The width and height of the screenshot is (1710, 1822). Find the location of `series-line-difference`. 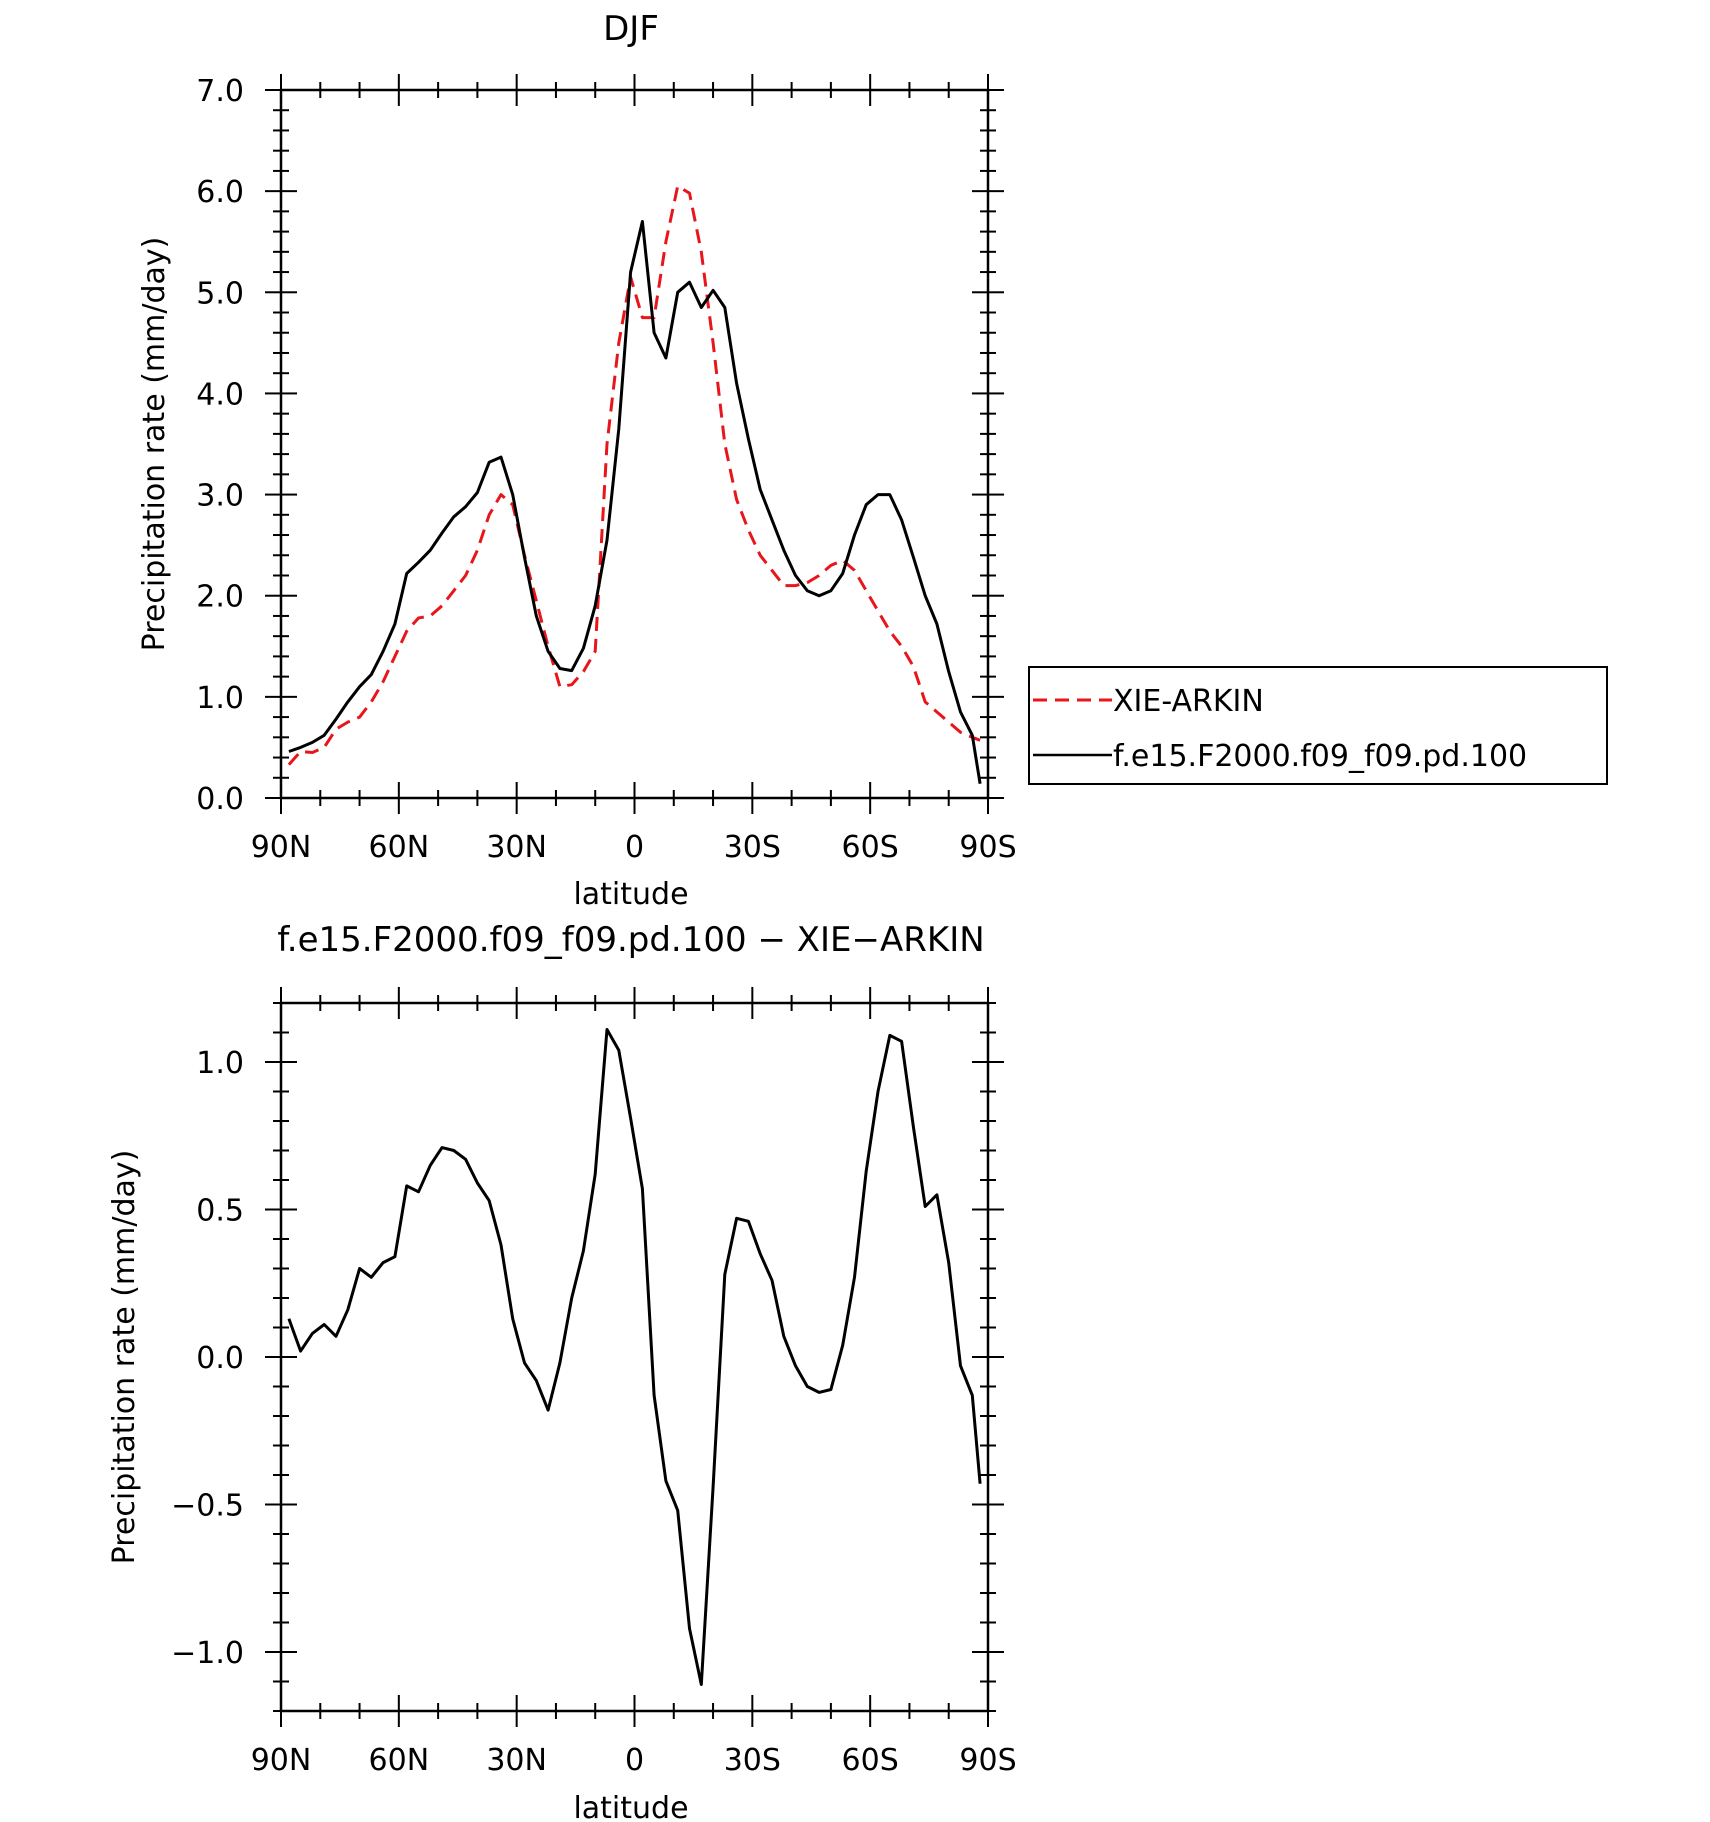

series-line-difference is located at coordinates (634, 1357).